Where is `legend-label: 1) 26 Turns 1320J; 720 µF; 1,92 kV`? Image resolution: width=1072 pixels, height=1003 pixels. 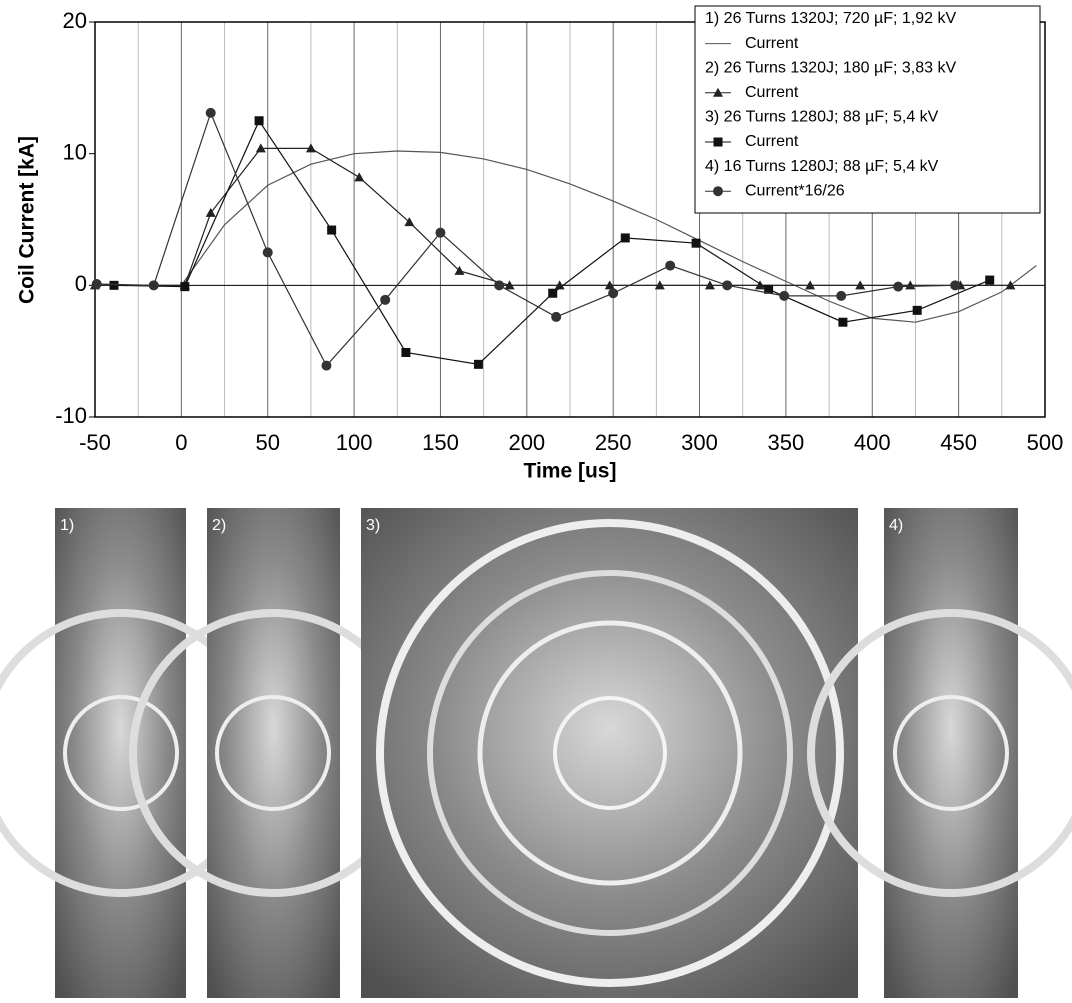 legend-label: 1) 26 Turns 1320J; 720 µF; 1,92 kV is located at coordinates (830, 18).